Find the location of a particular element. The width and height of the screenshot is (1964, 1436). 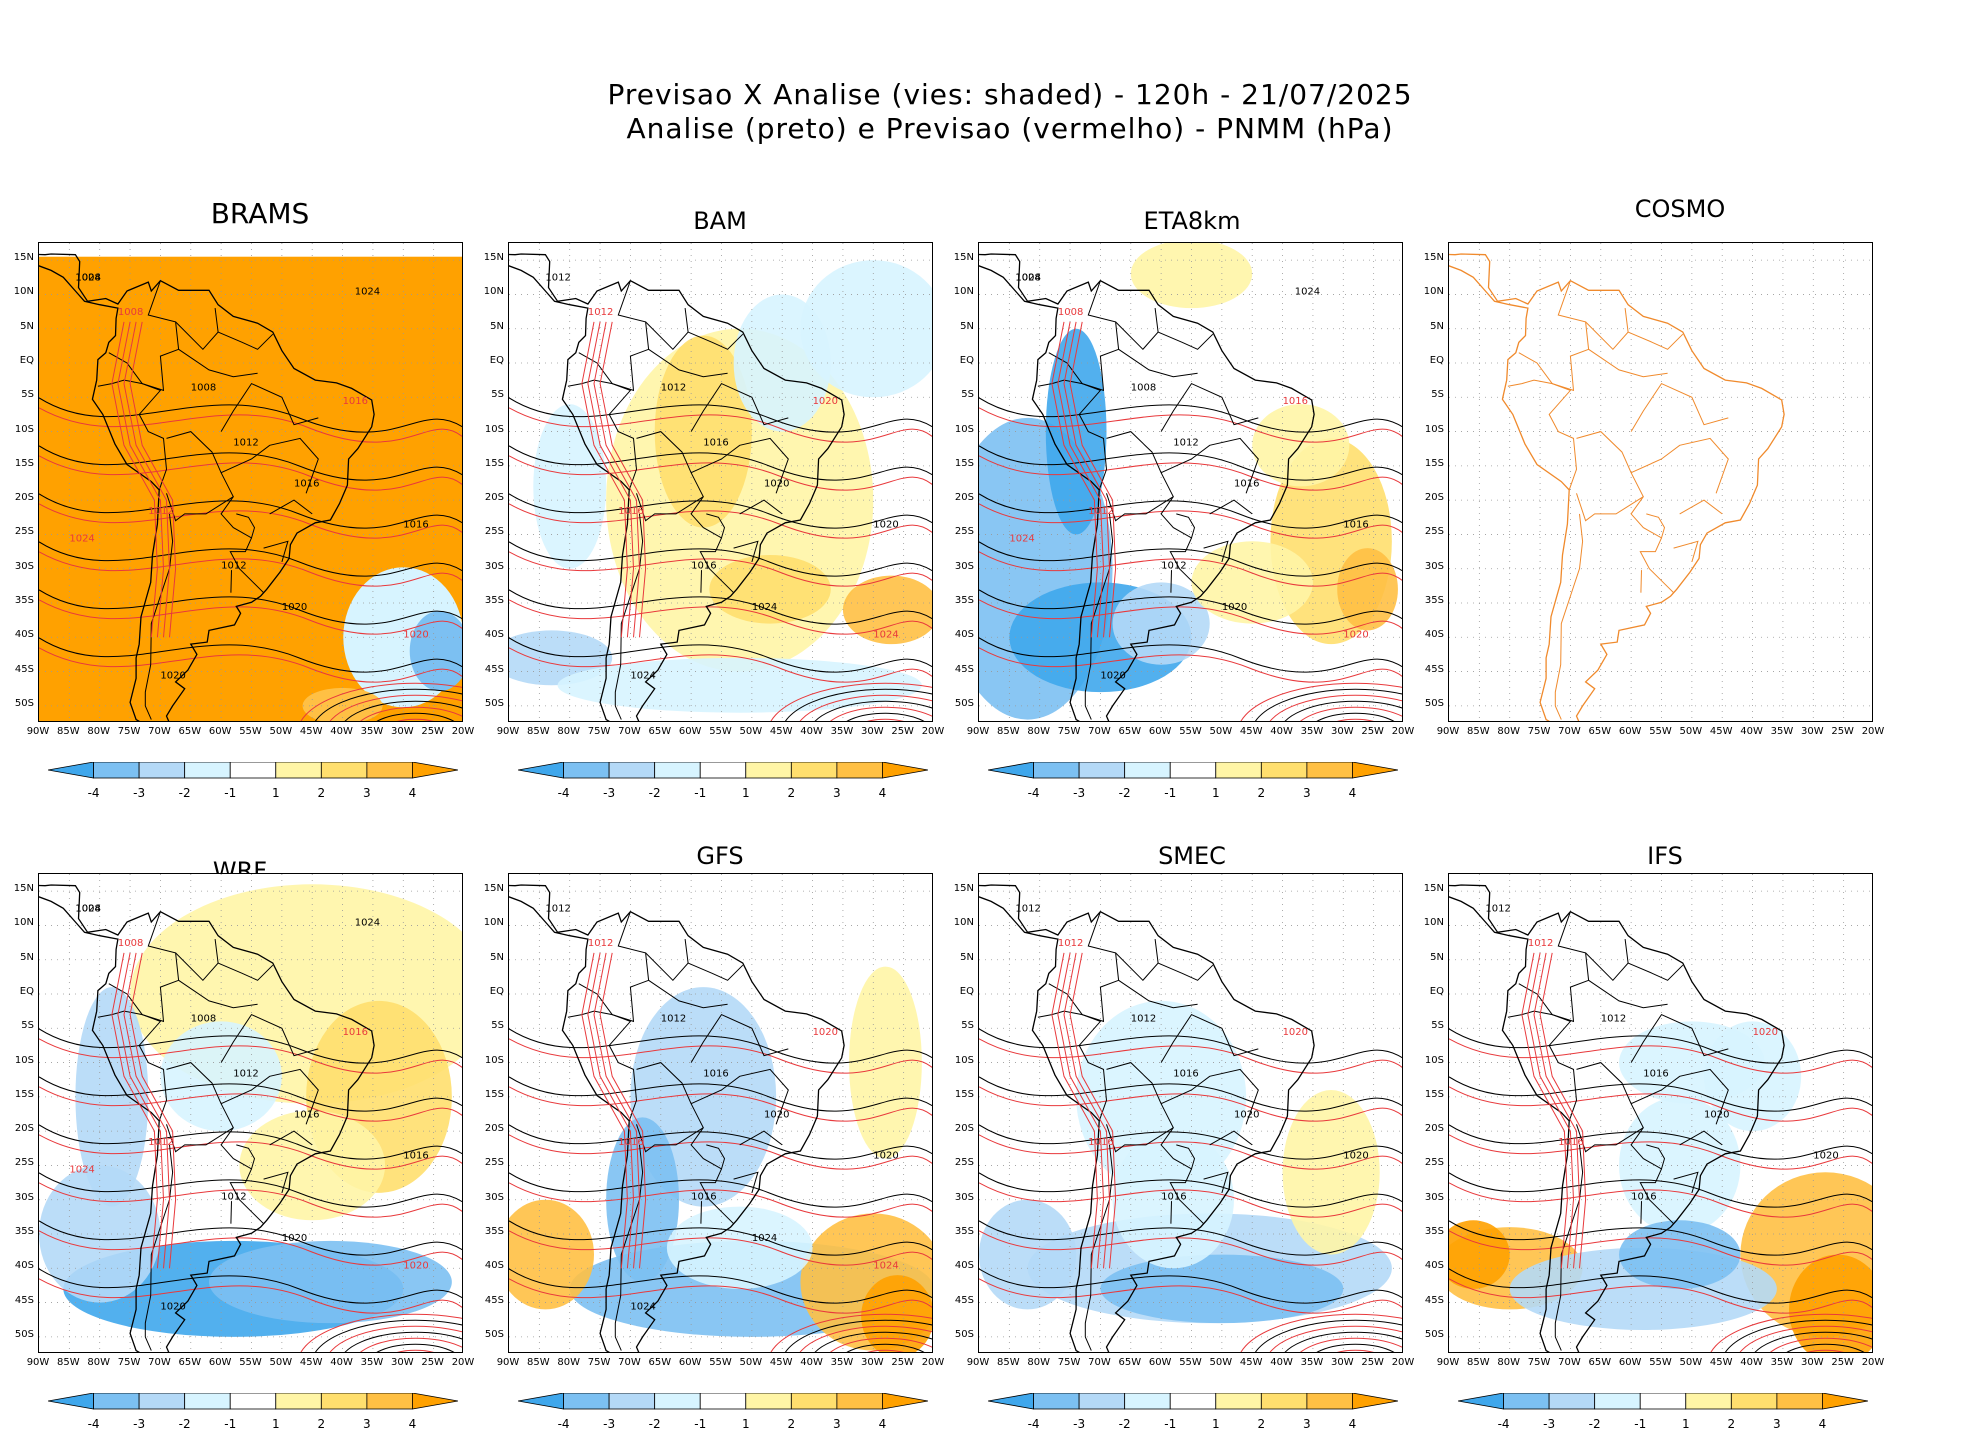

lon-label: 60W is located at coordinates (1160, 731).